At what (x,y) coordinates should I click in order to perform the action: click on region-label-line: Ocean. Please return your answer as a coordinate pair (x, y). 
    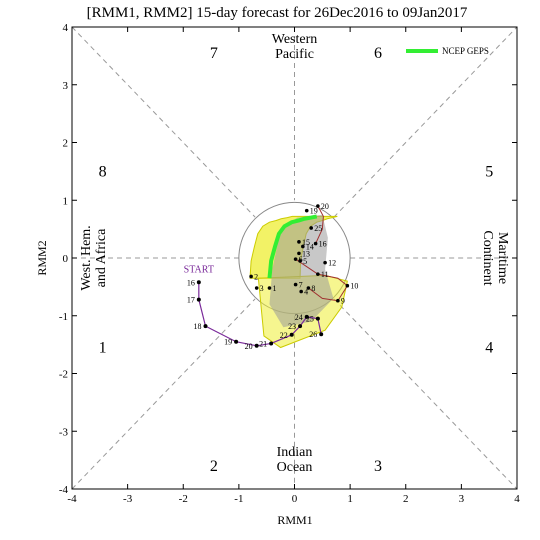
    Looking at the image, I should click on (295, 467).